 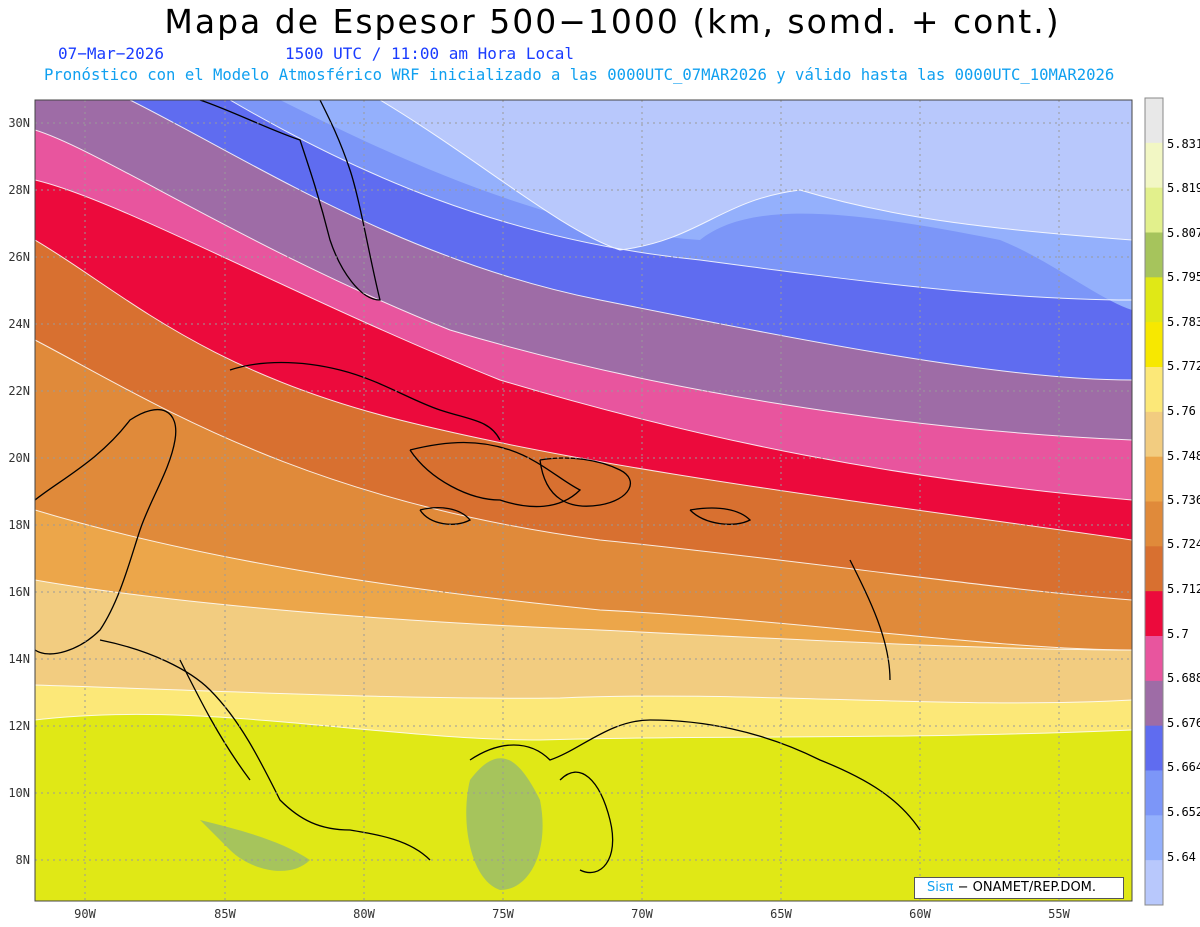 I want to click on lon-label: 70W, so click(x=642, y=914).